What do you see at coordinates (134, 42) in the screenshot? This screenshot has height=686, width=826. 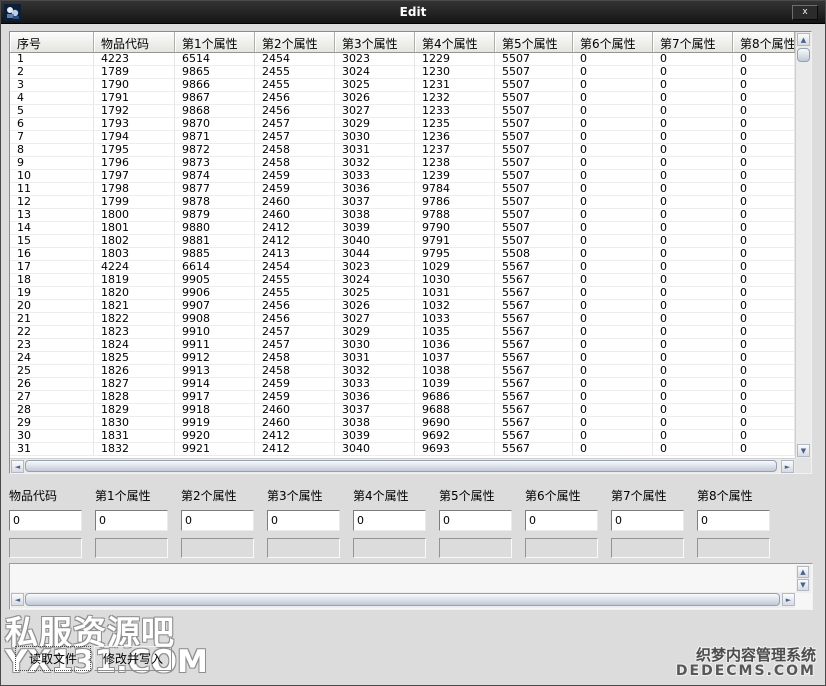 I see `column-header: 物品代码` at bounding box center [134, 42].